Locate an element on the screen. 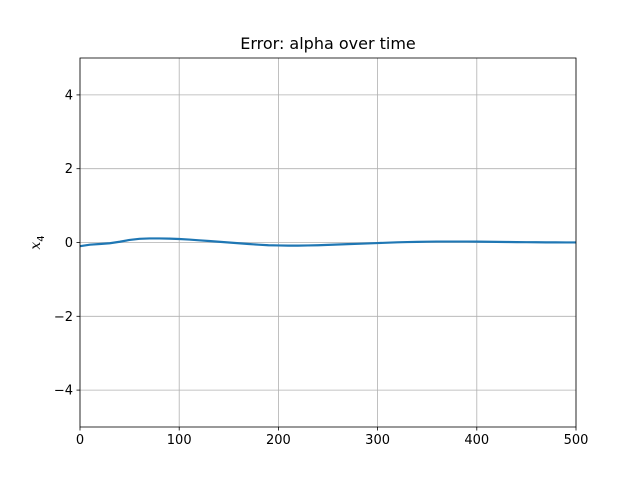 This screenshot has height=480, width=640. chart-title: Error: alpha over time is located at coordinates (328, 43).